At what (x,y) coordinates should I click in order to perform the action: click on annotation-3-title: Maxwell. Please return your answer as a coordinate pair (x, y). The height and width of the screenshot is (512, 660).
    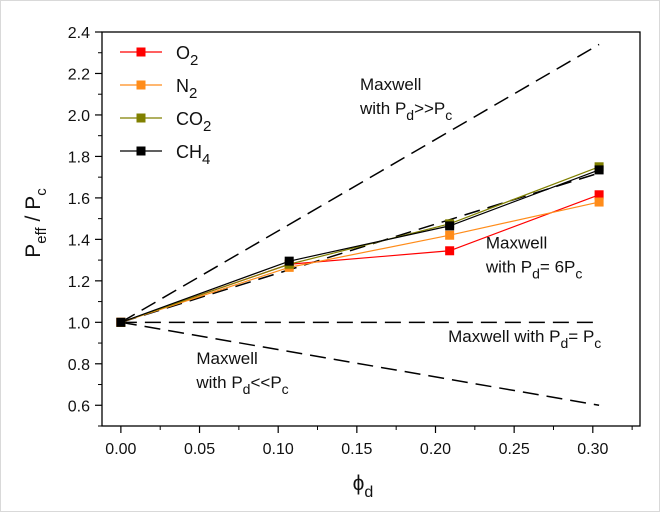
    Looking at the image, I should click on (226, 358).